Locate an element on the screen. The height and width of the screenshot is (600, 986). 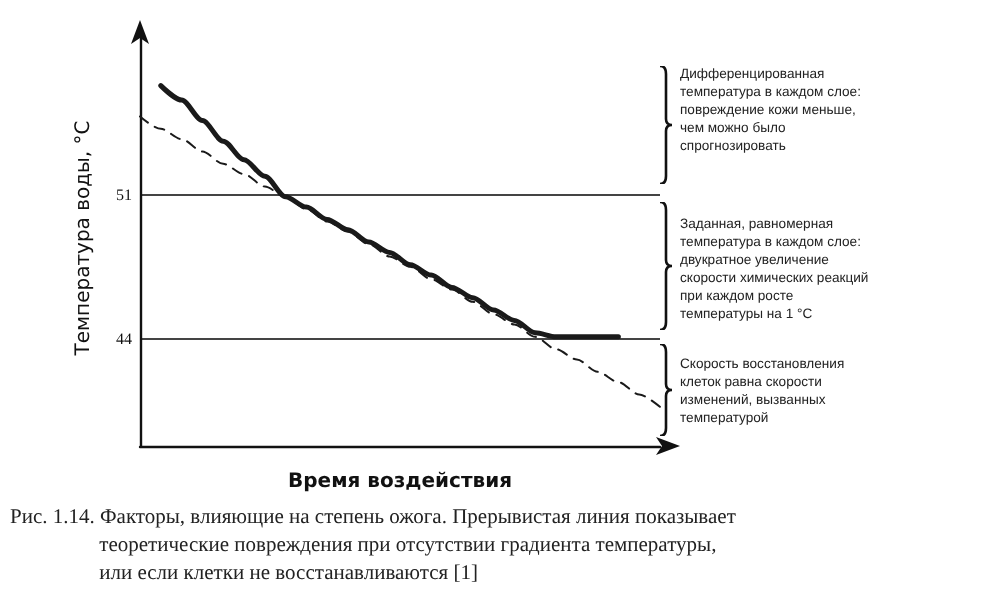
x-axis-title: Время воздействия is located at coordinates (400, 481).